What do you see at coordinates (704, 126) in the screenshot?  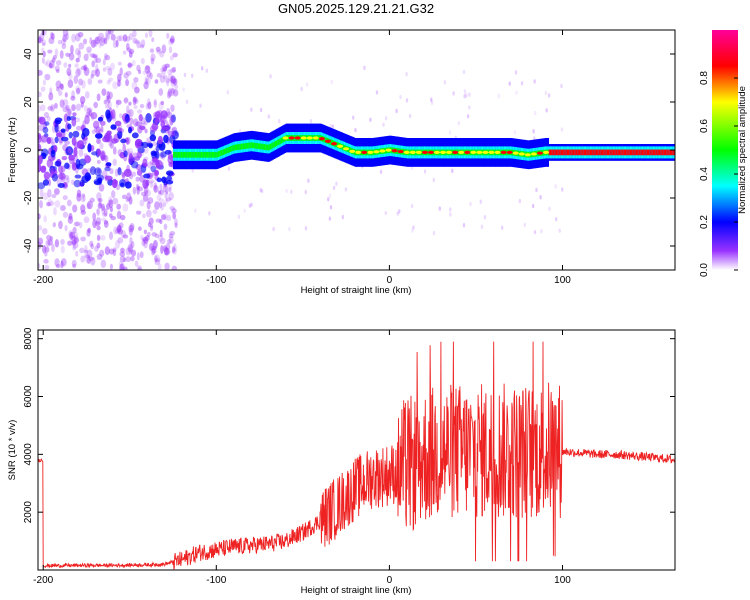 I see `colorbar-tick-label: 0.6` at bounding box center [704, 126].